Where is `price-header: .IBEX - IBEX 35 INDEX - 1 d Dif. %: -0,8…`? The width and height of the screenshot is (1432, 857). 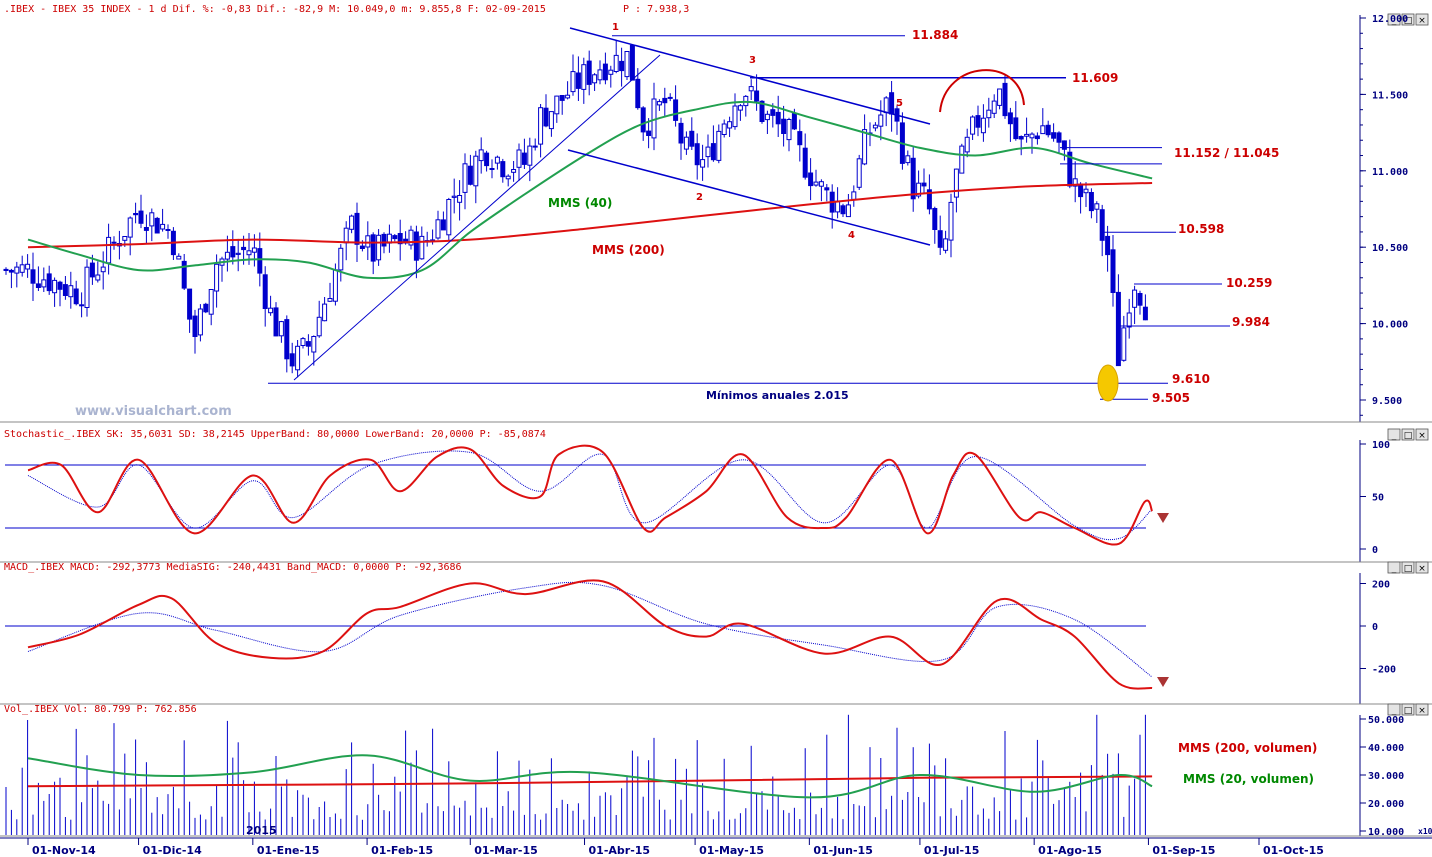 price-header: .IBEX - IBEX 35 INDEX - 1 d Dif. %: -0,8… is located at coordinates (275, 9).